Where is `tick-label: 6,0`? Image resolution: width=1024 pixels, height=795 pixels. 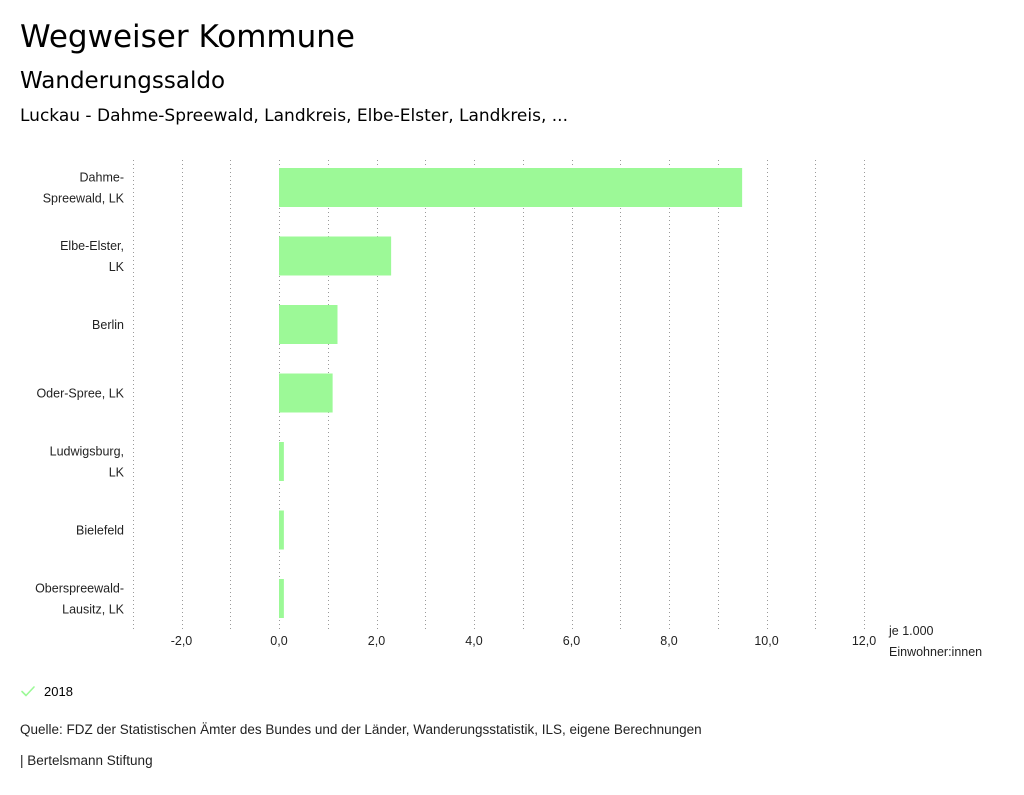 tick-label: 6,0 is located at coordinates (571, 641).